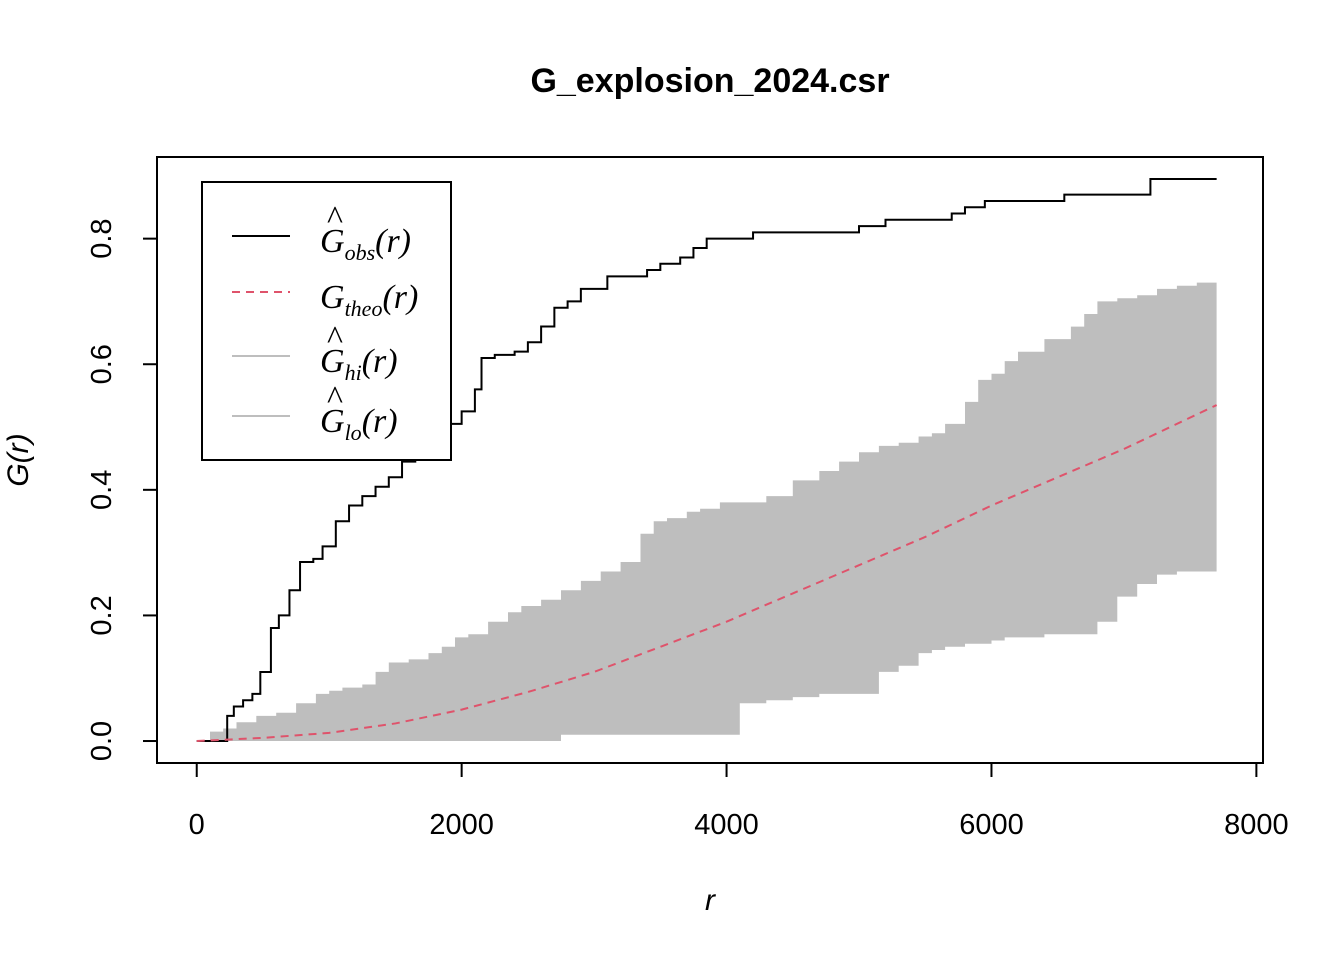  I want to click on y-axis: 0.0 0.2 0.4 0.6 0.8, so click(122, 489).